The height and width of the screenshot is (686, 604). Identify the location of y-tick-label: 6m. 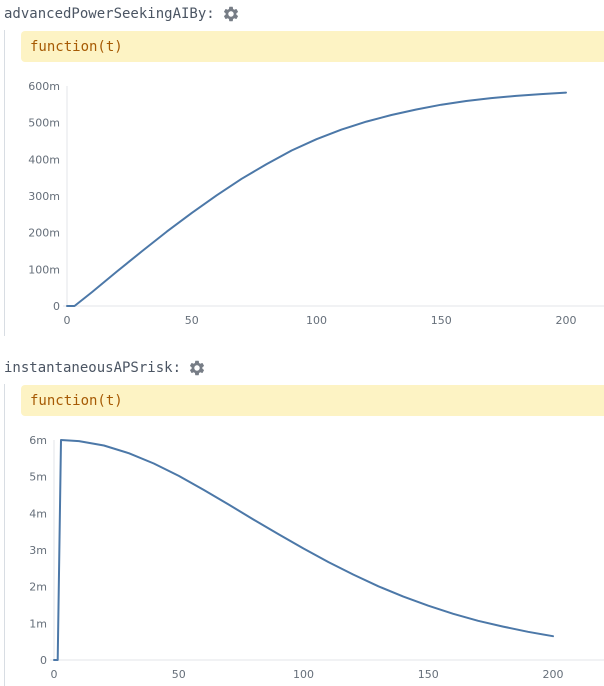
(38, 440).